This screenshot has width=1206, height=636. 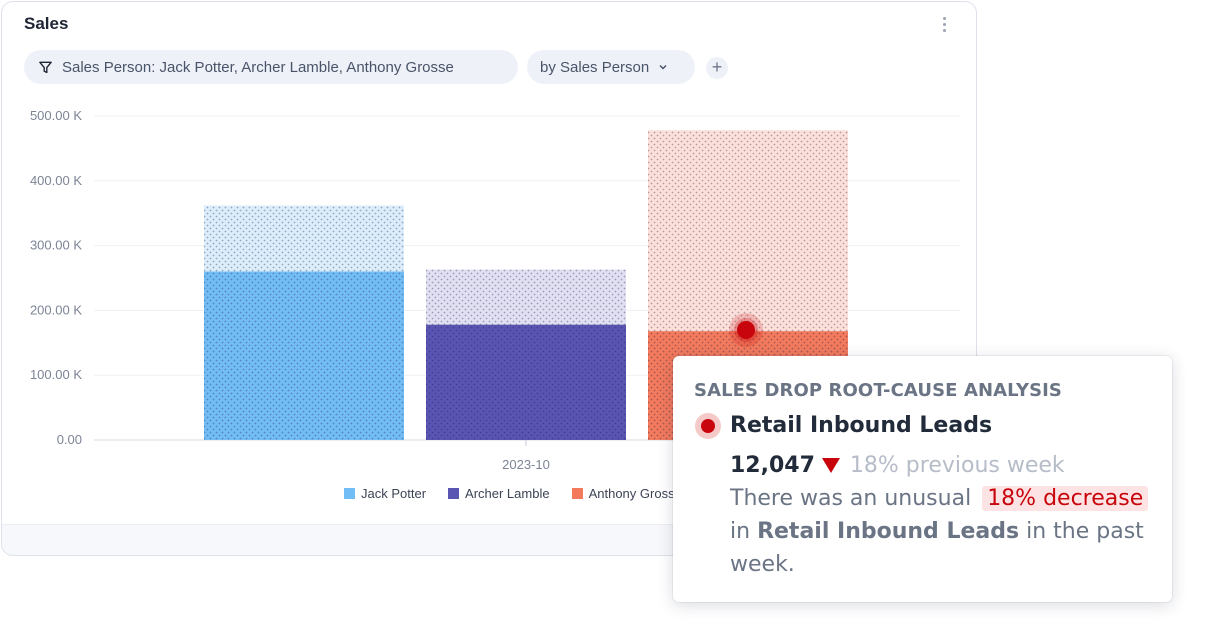 What do you see at coordinates (944, 24) in the screenshot?
I see `kebab-menu-icon` at bounding box center [944, 24].